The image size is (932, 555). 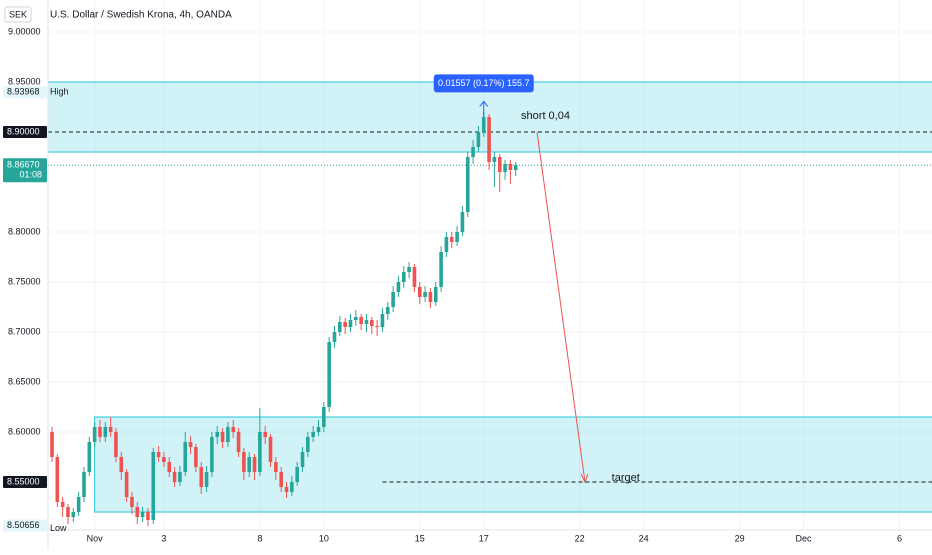 What do you see at coordinates (626, 478) in the screenshot?
I see `level-text: target` at bounding box center [626, 478].